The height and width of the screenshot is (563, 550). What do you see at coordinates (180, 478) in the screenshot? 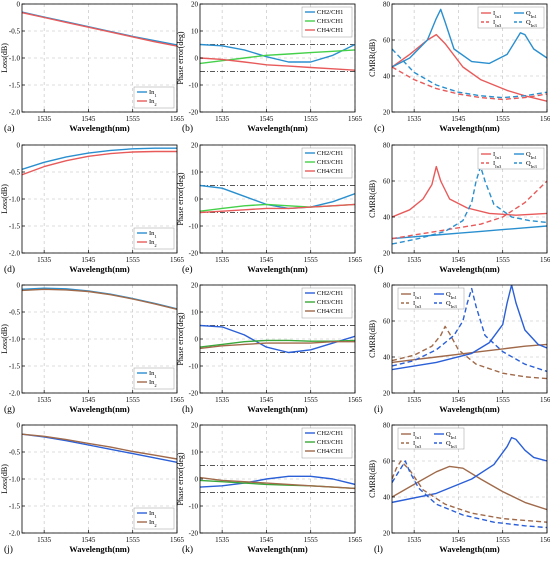
I see `y-axis-label: Phase error(deg)` at bounding box center [180, 478].